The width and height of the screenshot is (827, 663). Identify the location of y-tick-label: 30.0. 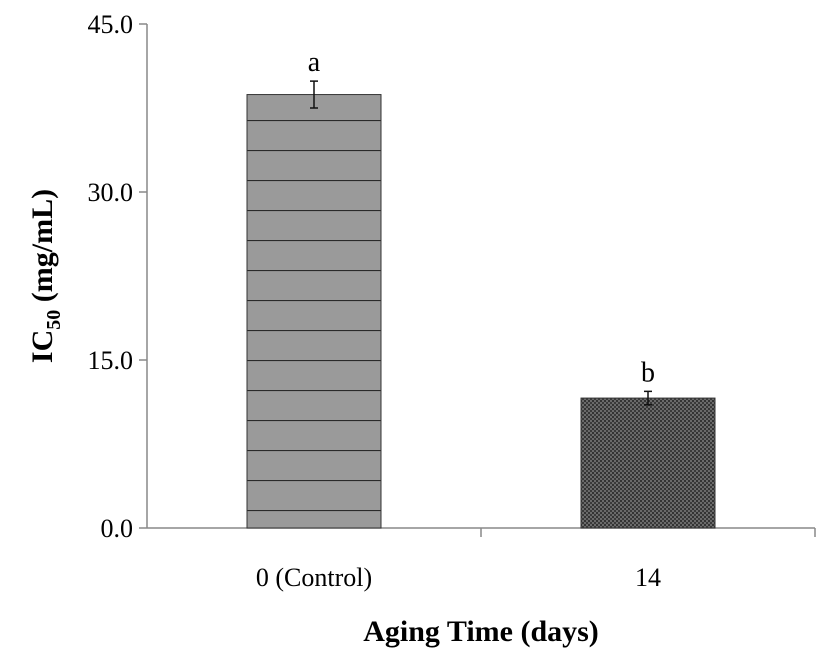
(111, 192).